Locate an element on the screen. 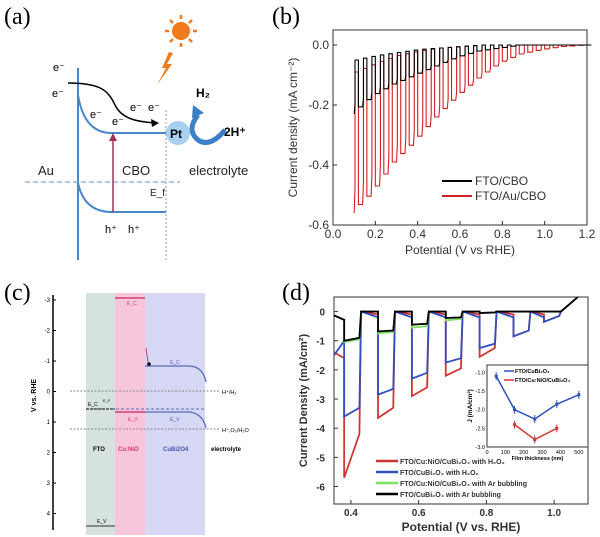 The width and height of the screenshot is (600, 537). au-label: Au is located at coordinates (46, 170).